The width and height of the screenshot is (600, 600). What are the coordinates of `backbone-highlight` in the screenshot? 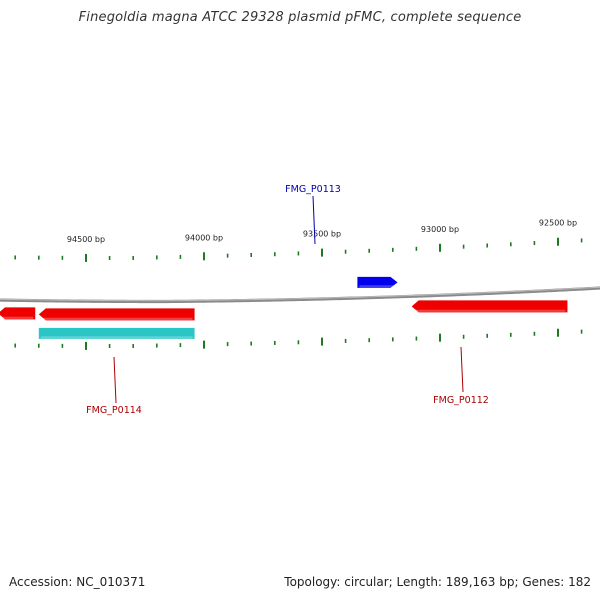 It's located at (300, 294).